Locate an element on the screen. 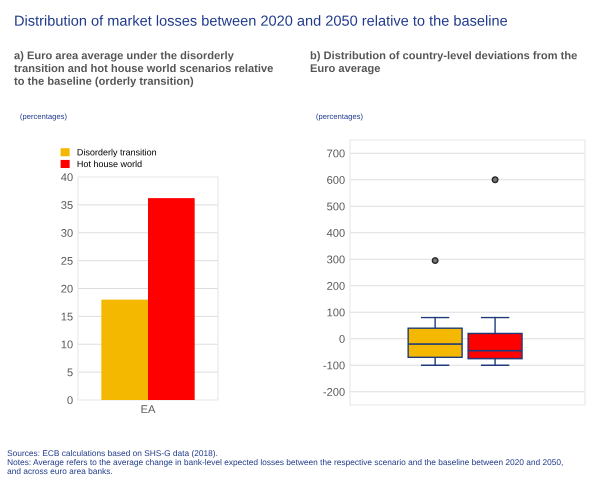  y-tick-label: 40 is located at coordinates (67, 177).